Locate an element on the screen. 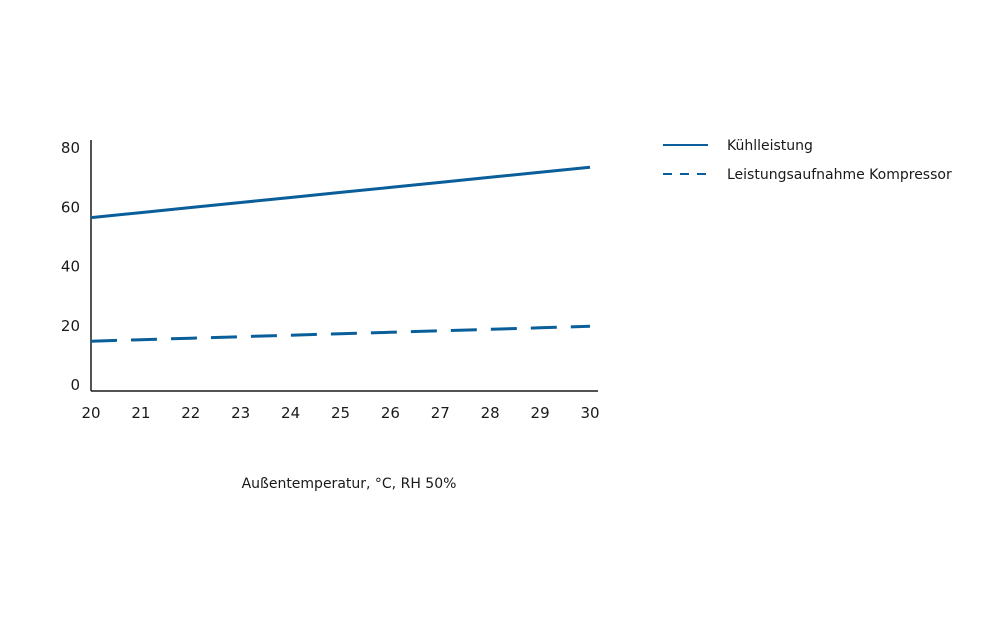 The image size is (990, 627). x-tick-label: 30 is located at coordinates (589, 413).